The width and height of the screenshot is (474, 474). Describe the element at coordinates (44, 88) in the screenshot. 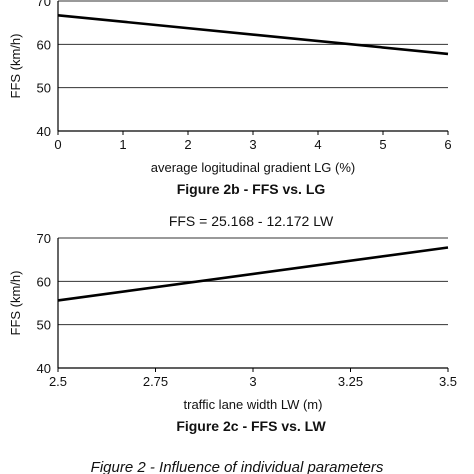

I see `chart-b-y-tick-label: 50` at that location.